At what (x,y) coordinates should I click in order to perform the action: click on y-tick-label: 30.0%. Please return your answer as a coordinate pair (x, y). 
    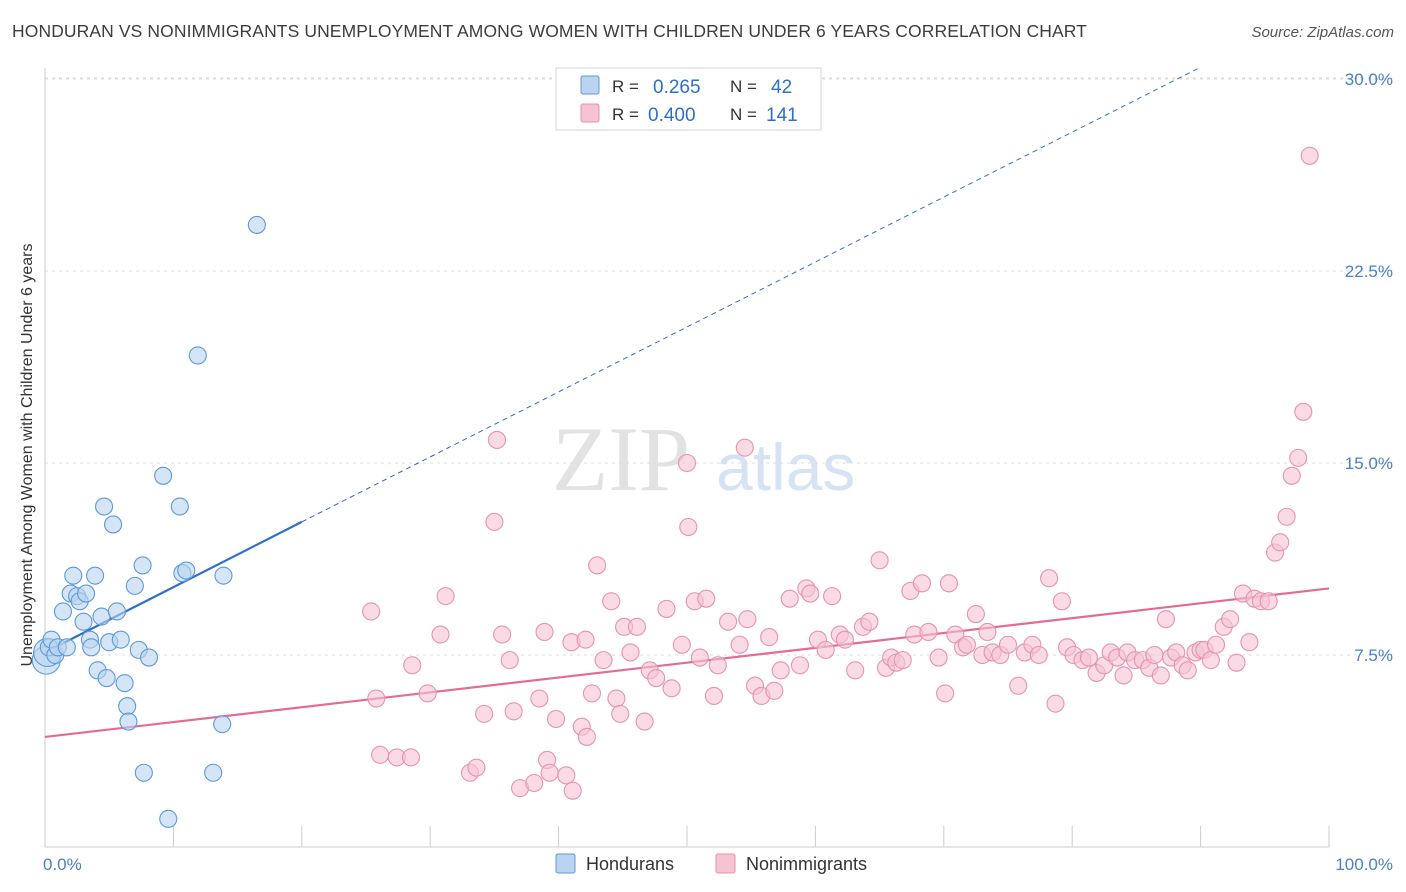
    Looking at the image, I should click on (1369, 79).